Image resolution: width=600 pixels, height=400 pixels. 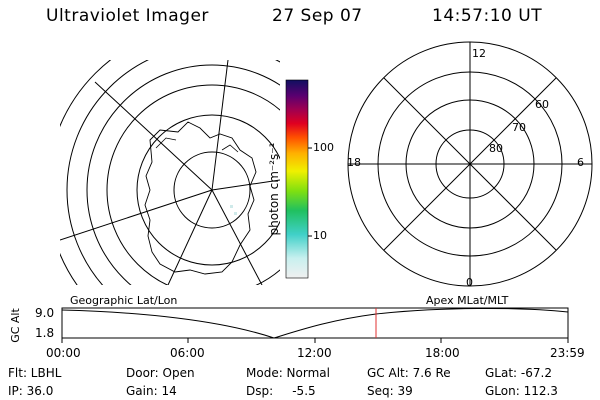 What do you see at coordinates (469, 282) in the screenshot?
I see `mlt-label-0: 0` at bounding box center [469, 282].